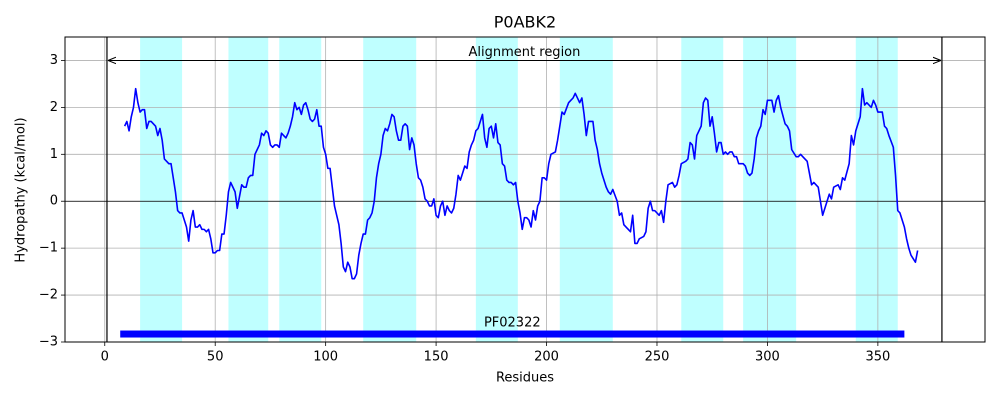 This screenshot has height=400, width=1000. I want to click on x-axis-label: Residues, so click(525, 378).